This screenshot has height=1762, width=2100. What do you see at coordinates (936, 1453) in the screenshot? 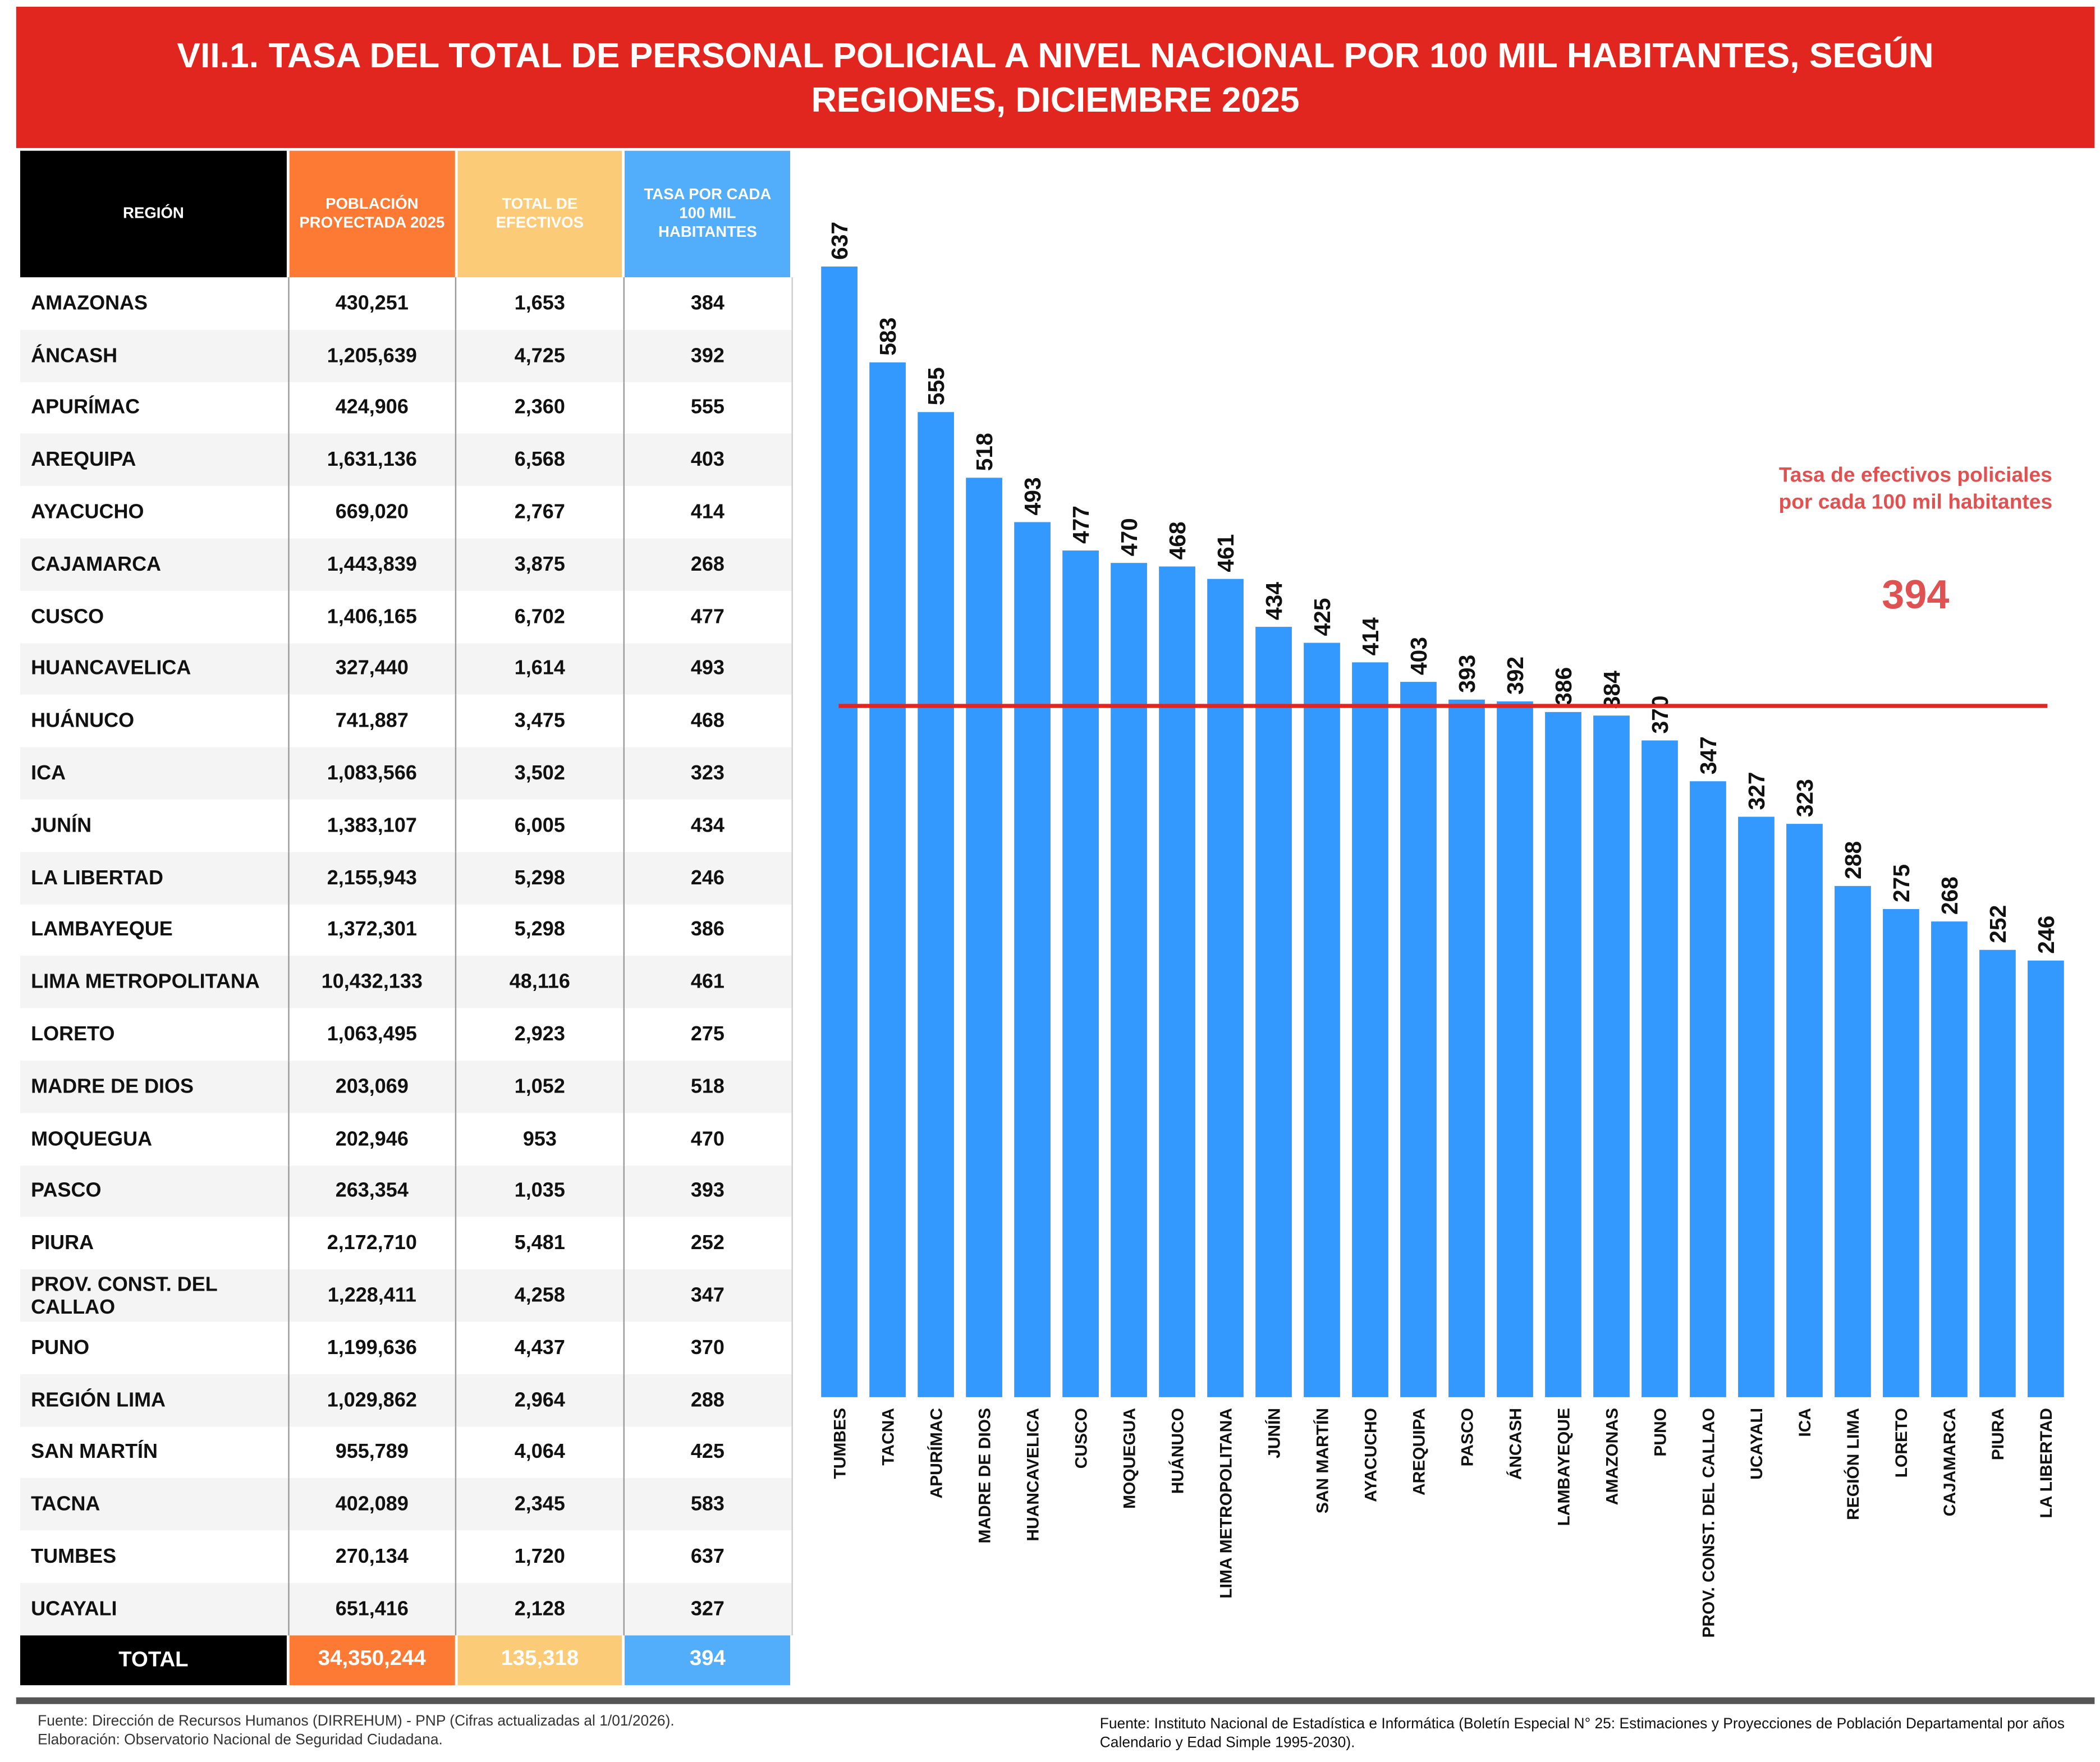
I see `x-tick-label: APURÍMAC` at bounding box center [936, 1453].